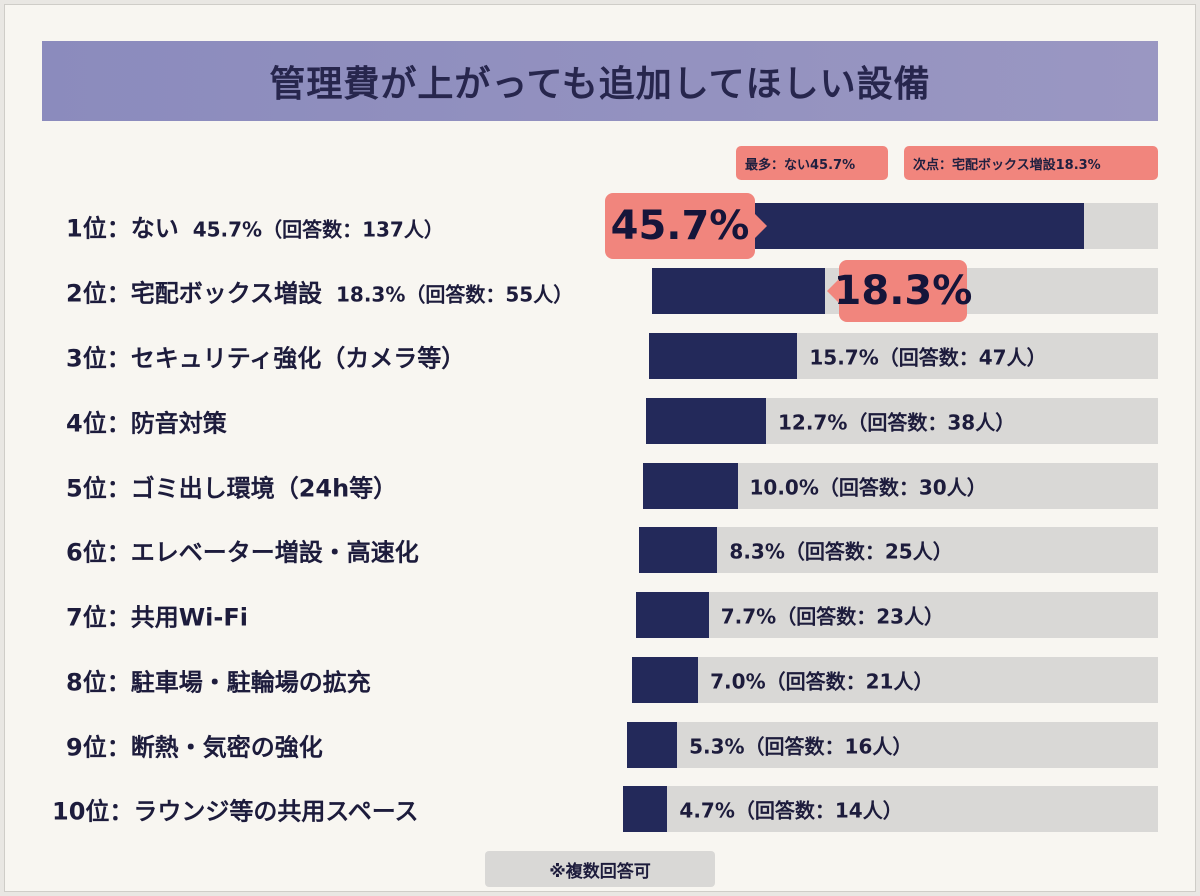  I want to click on row-label: 10位：ラウンジ等の共用スペース, so click(235, 809).